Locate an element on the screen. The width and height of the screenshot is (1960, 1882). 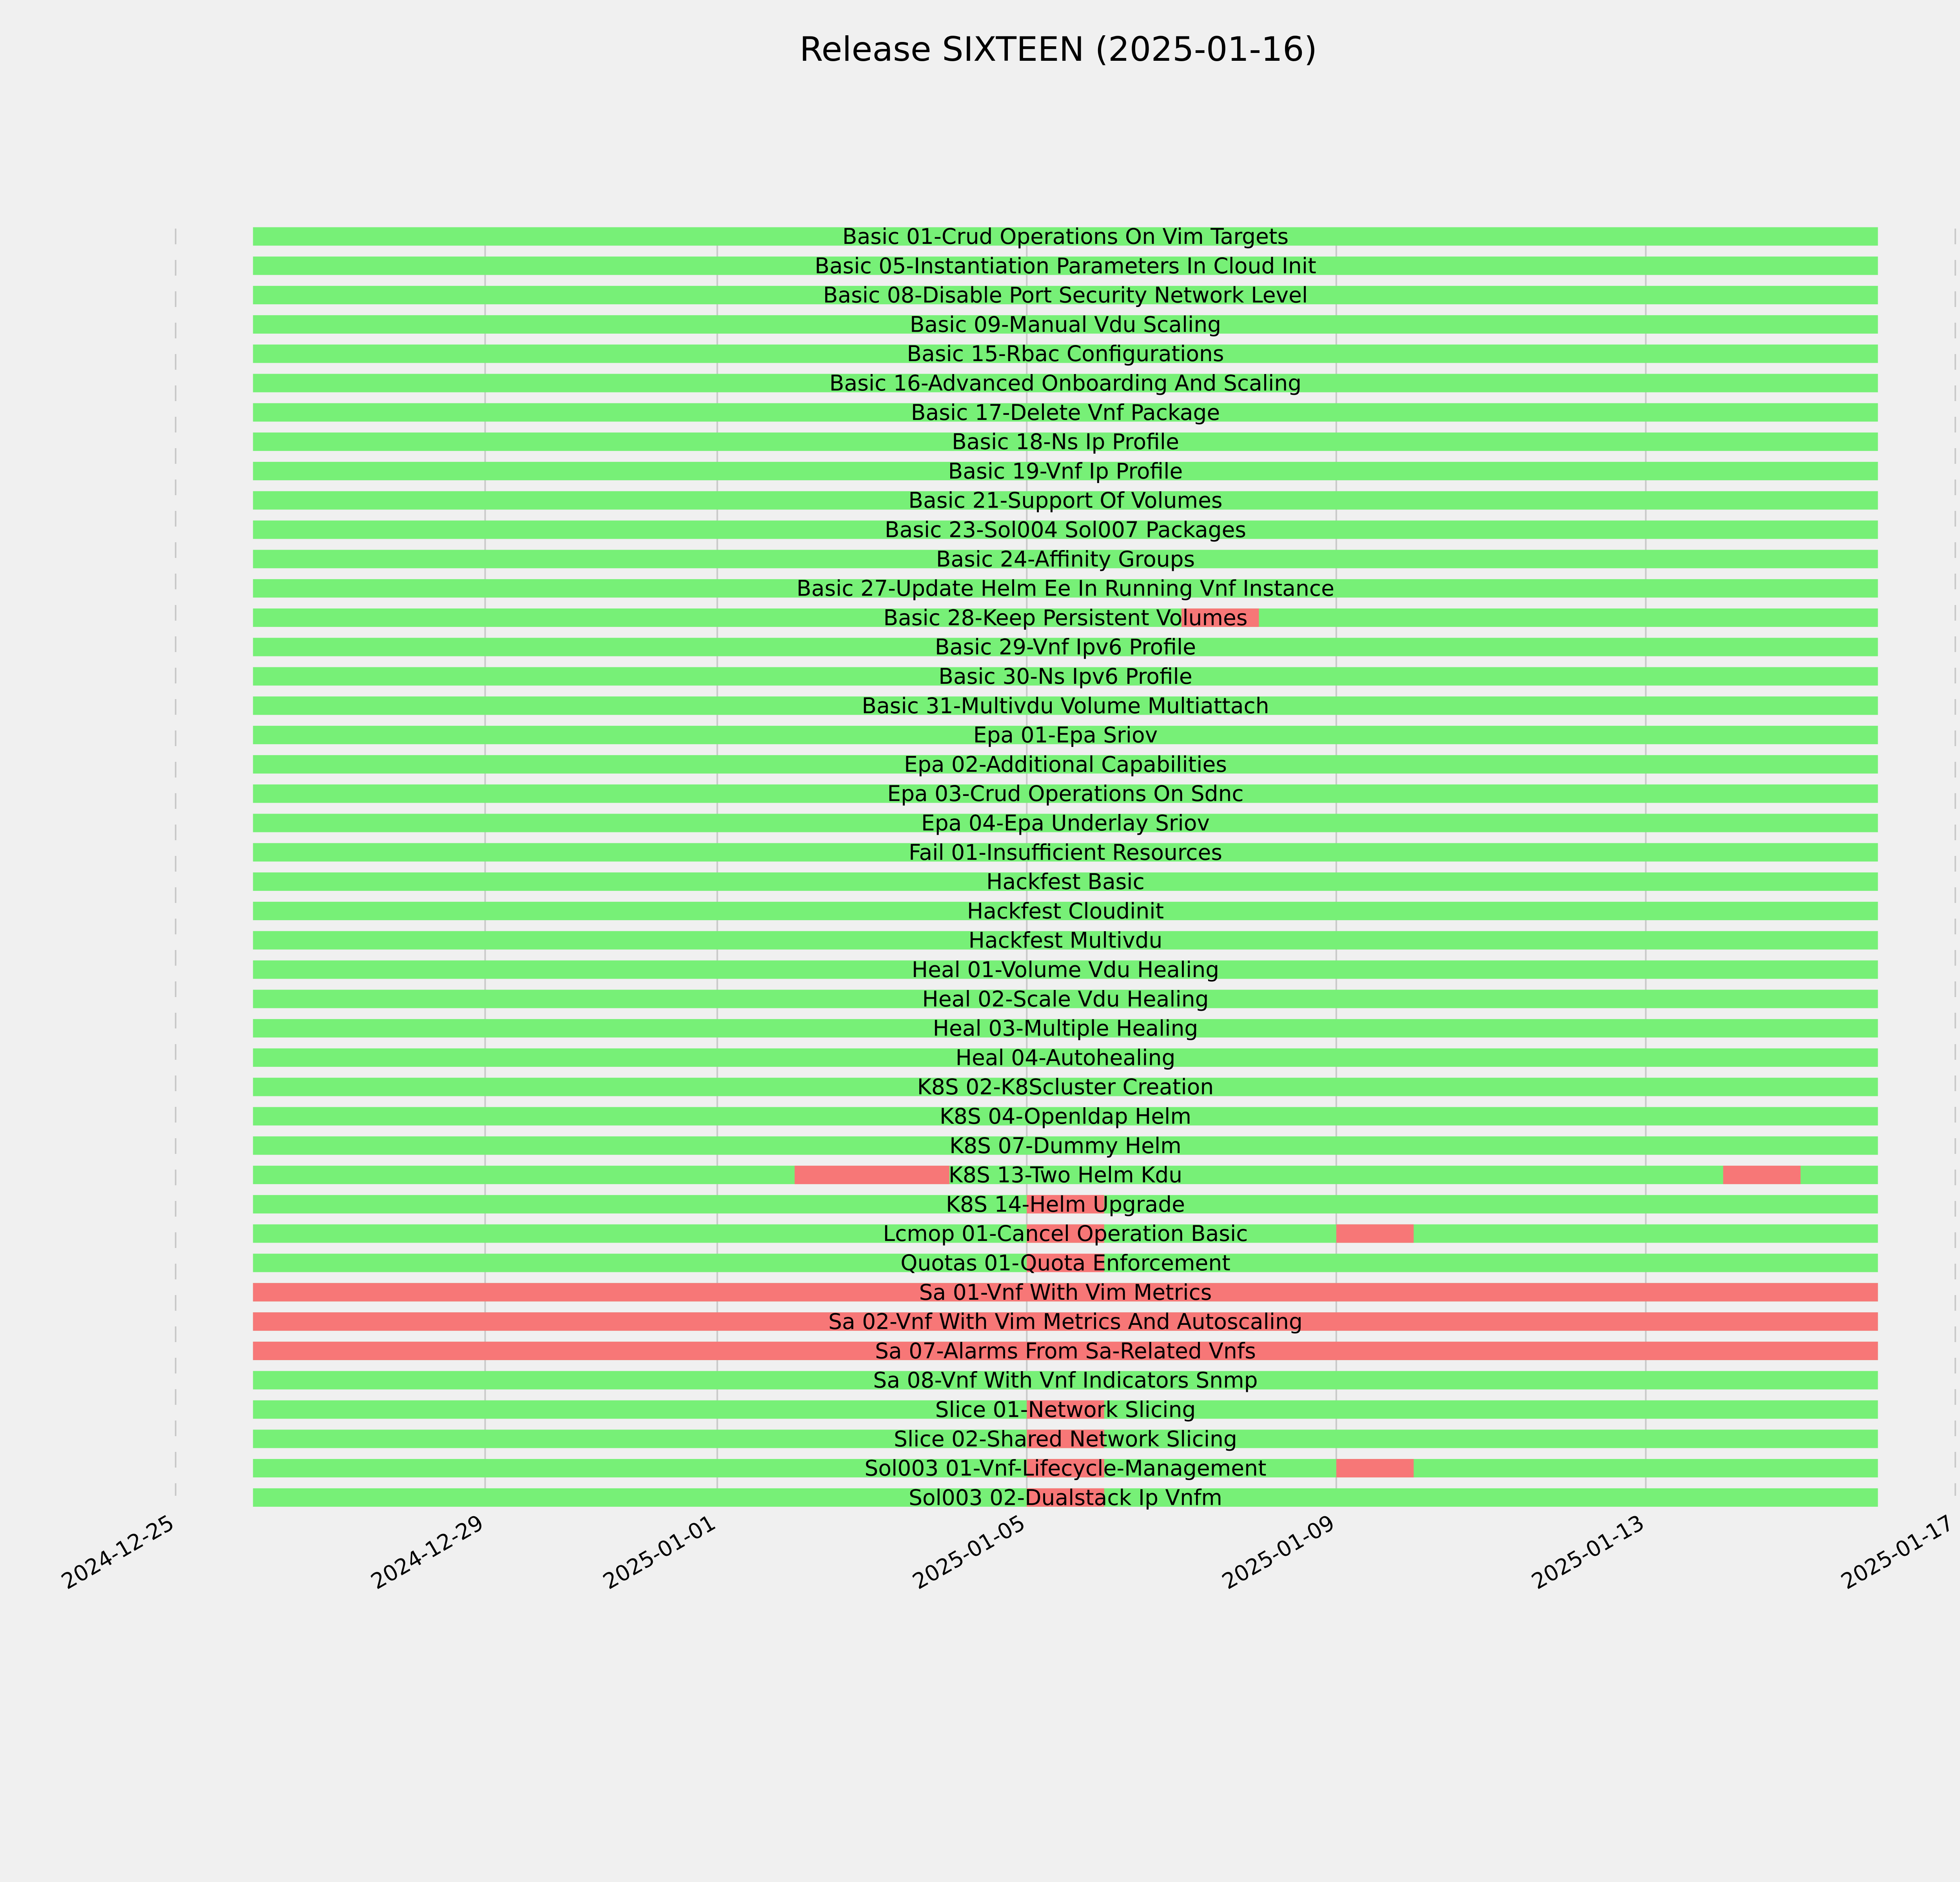
x-tick-label: 2024-12-29 is located at coordinates (427, 1552).